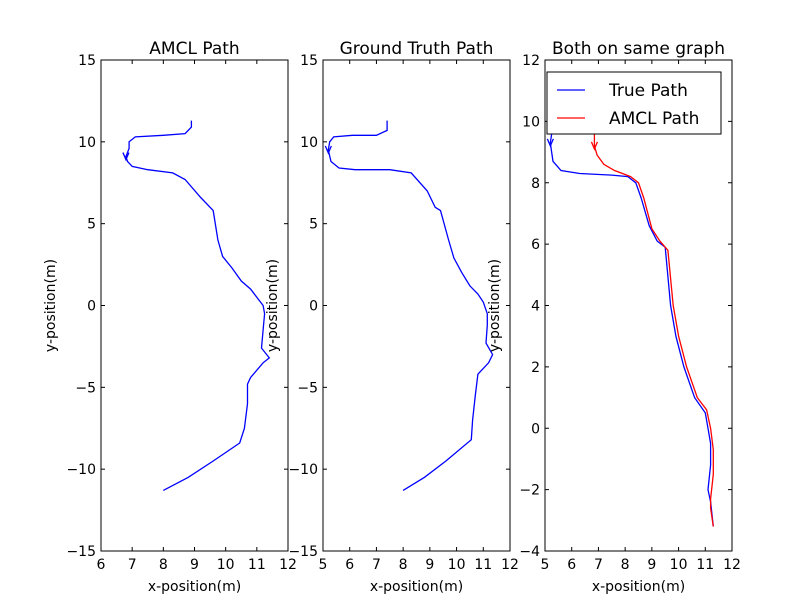 Image resolution: width=812 pixels, height=612 pixels. I want to click on legend-box, so click(634, 103).